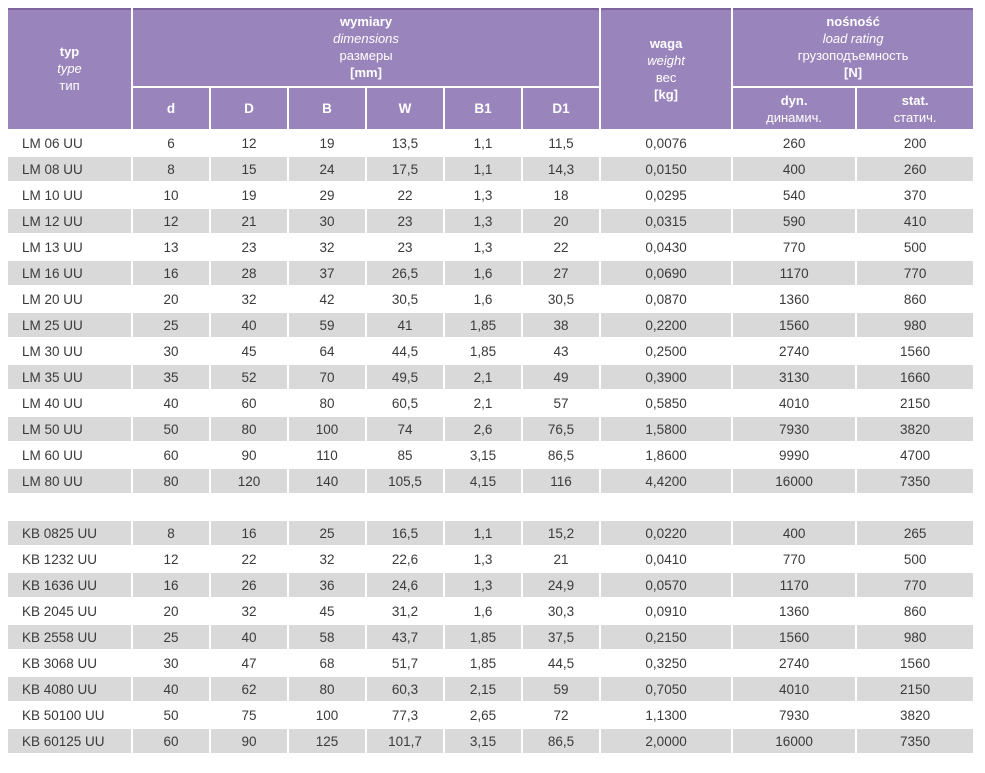 The image size is (985, 773). What do you see at coordinates (328, 248) in the screenshot?
I see `value-cell: 32` at bounding box center [328, 248].